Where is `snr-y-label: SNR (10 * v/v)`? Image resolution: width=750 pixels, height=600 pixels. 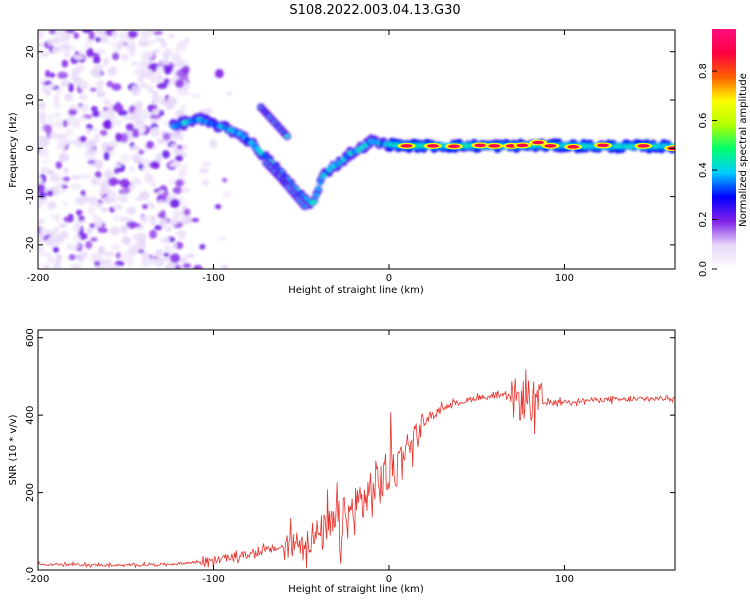
snr-y-label: SNR (10 * v/v) is located at coordinates (13, 449).